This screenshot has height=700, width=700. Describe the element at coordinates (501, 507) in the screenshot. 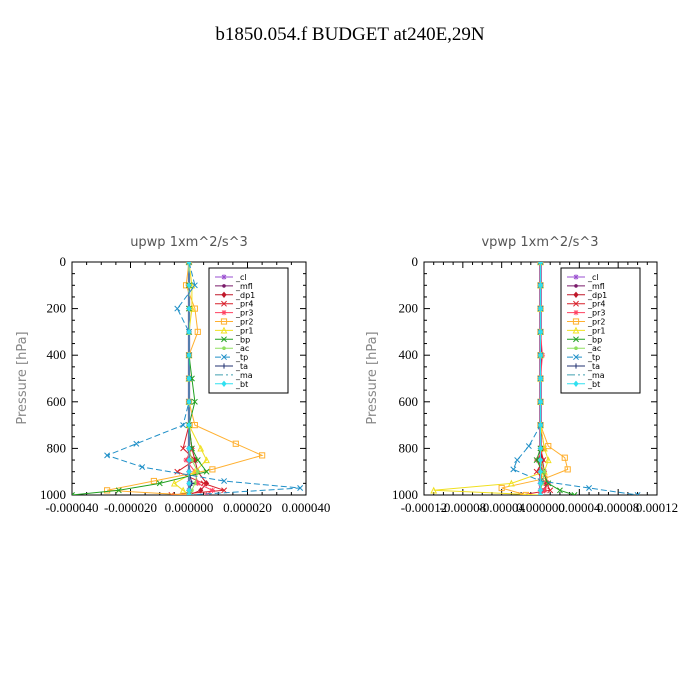

I see `x-tick-label: -0.00004` at that location.